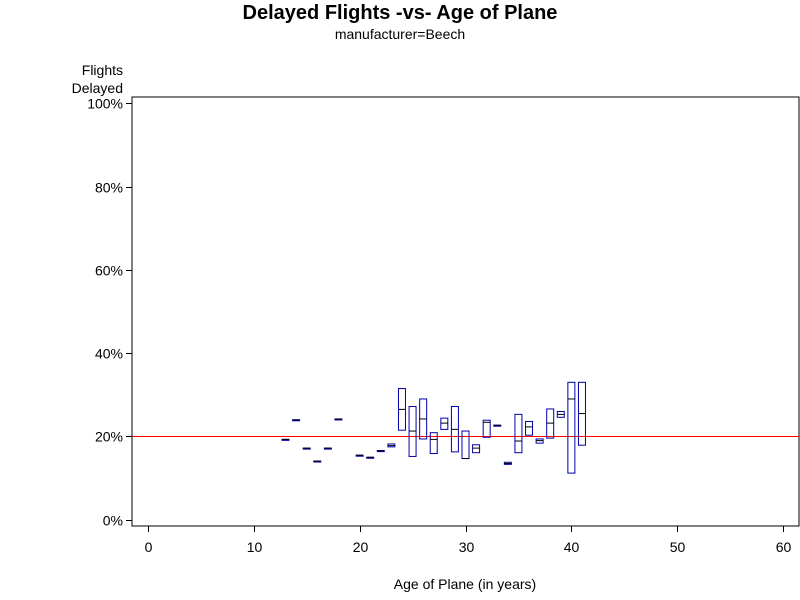 The image size is (800, 600). I want to click on x-tick-label: 0, so click(149, 547).